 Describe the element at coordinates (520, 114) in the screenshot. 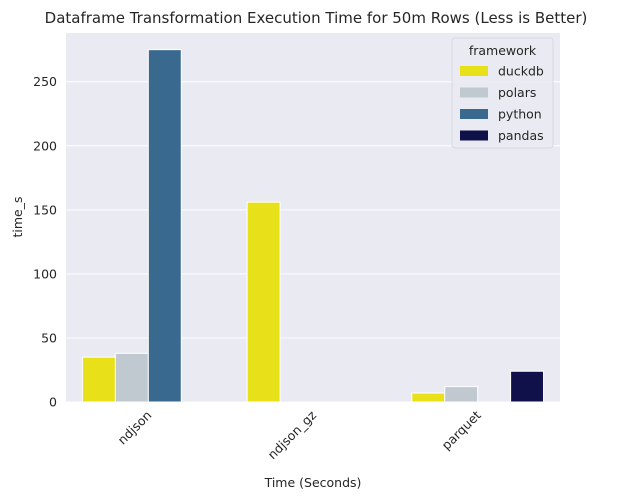

I see `legend-label-python: python` at that location.